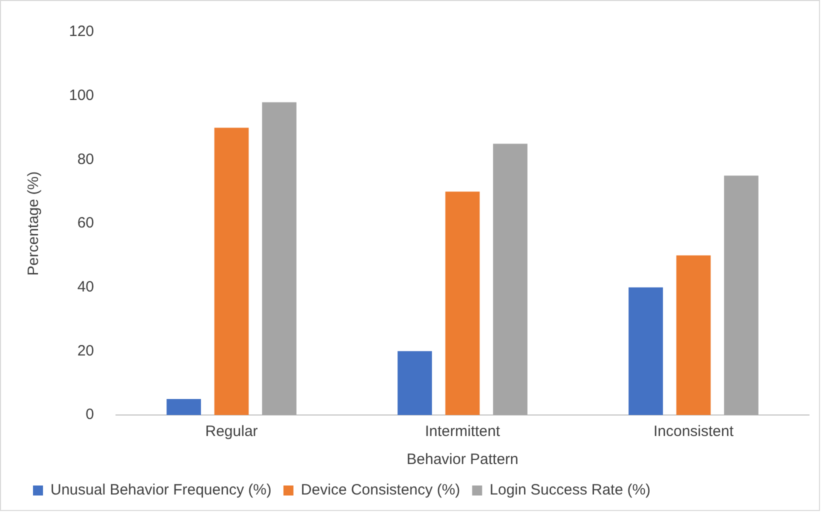 The width and height of the screenshot is (822, 513). What do you see at coordinates (85, 159) in the screenshot?
I see `y-tick-label: 80` at bounding box center [85, 159].